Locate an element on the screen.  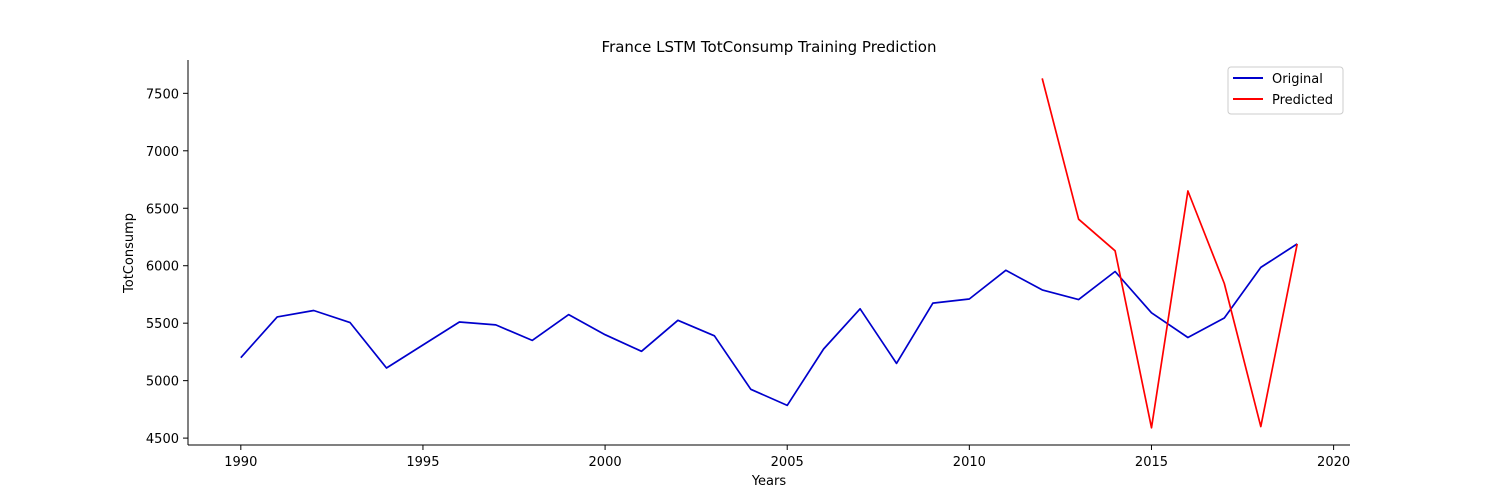
x-tick-label: 2010 is located at coordinates (969, 462).